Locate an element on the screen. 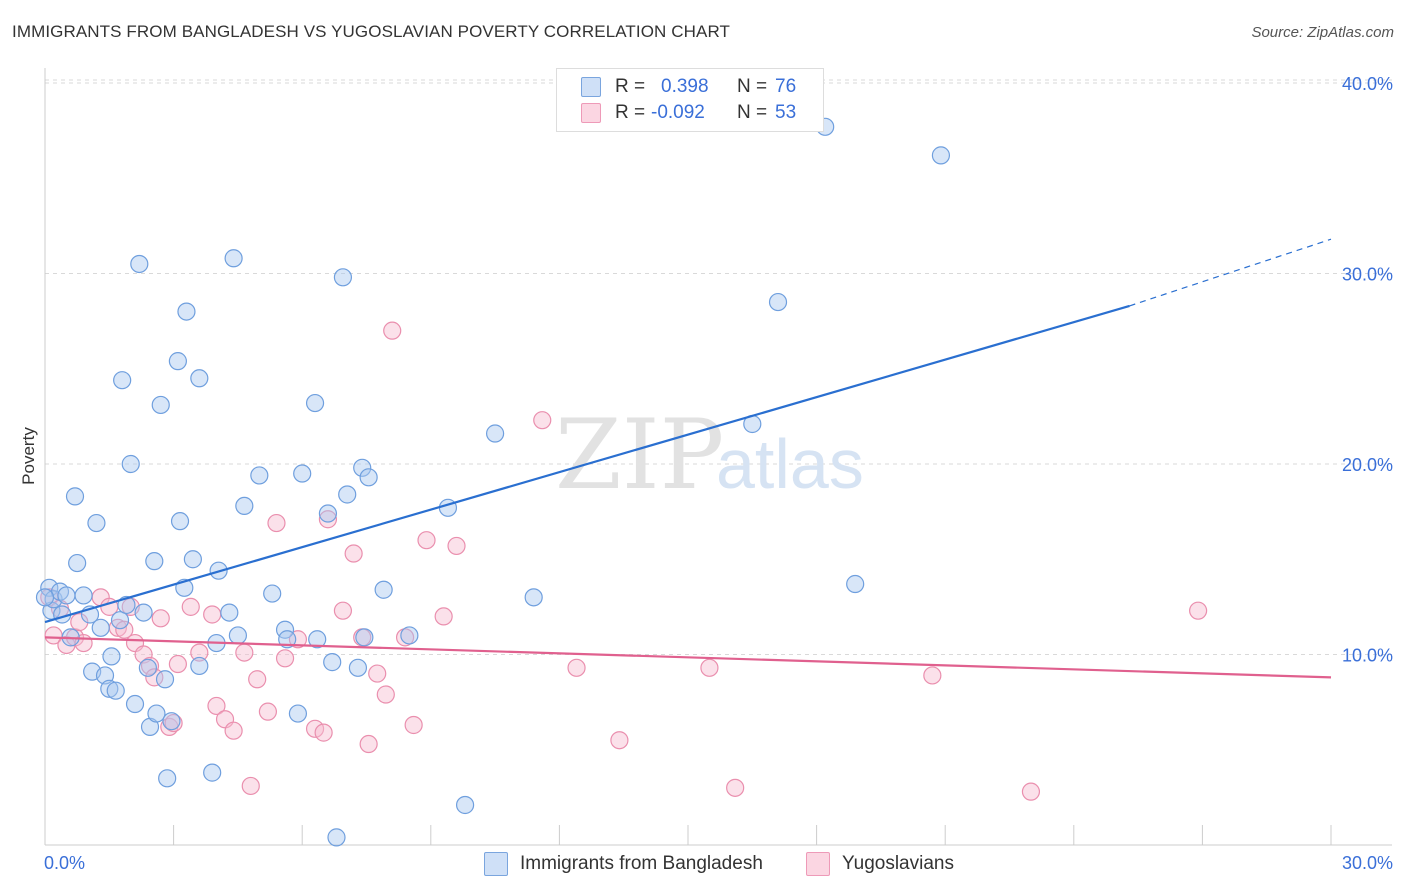 This screenshot has width=1406, height=892. legend-row-bangladesh: R = 0.398 N = 76 is located at coordinates (688, 87).